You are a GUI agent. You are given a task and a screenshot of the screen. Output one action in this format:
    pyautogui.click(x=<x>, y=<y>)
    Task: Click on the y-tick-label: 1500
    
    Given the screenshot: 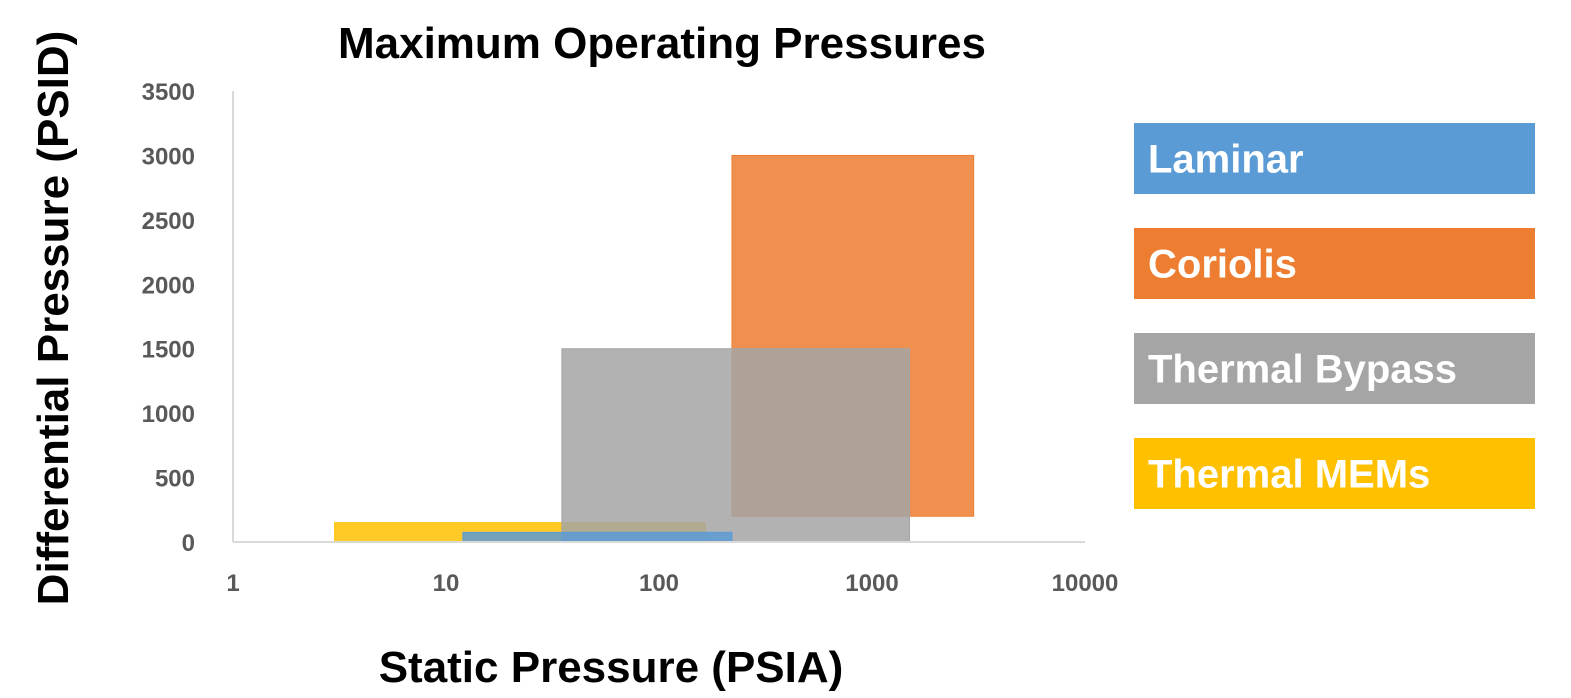 What is the action you would take?
    pyautogui.click(x=168, y=350)
    